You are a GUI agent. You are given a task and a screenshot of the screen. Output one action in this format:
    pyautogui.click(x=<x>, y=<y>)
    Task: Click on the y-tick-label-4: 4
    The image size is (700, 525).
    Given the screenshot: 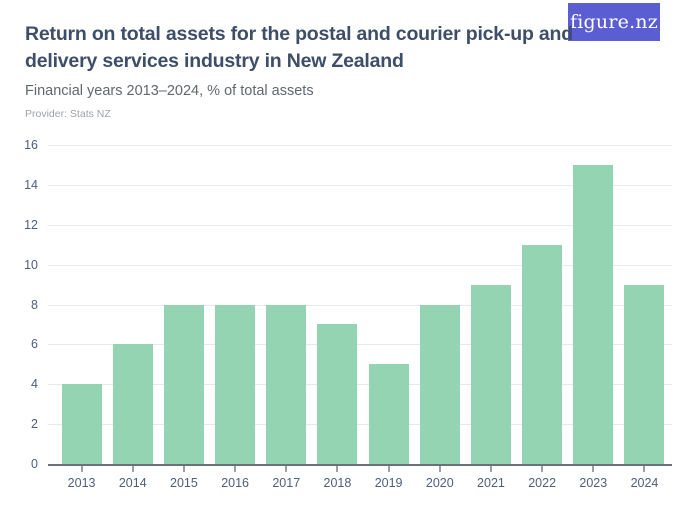 What is the action you would take?
    pyautogui.click(x=34, y=384)
    